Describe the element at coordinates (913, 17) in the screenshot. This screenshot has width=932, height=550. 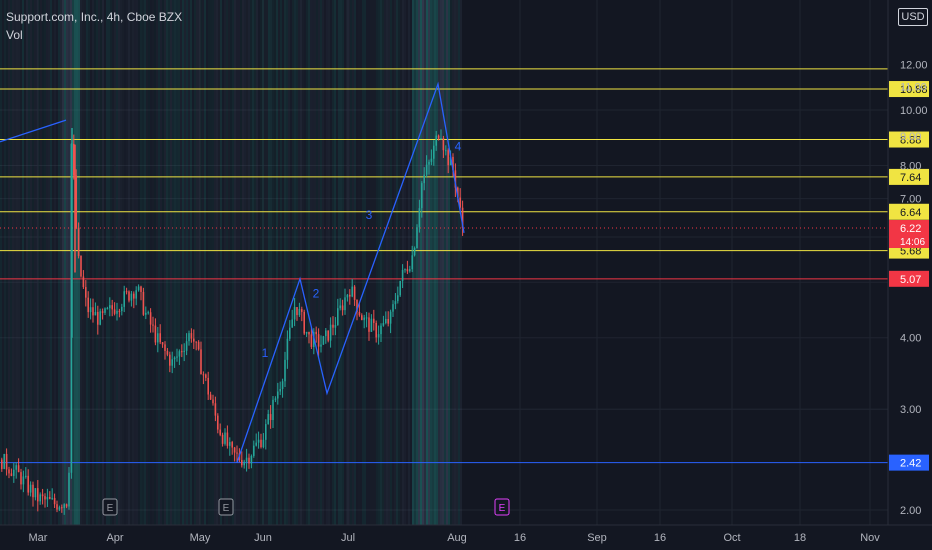
I see `currency-button: USD` at that location.